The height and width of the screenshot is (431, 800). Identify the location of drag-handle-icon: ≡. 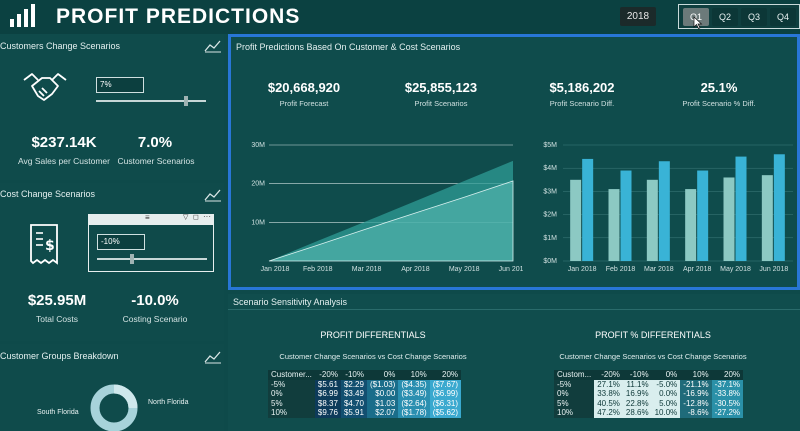
(147, 217).